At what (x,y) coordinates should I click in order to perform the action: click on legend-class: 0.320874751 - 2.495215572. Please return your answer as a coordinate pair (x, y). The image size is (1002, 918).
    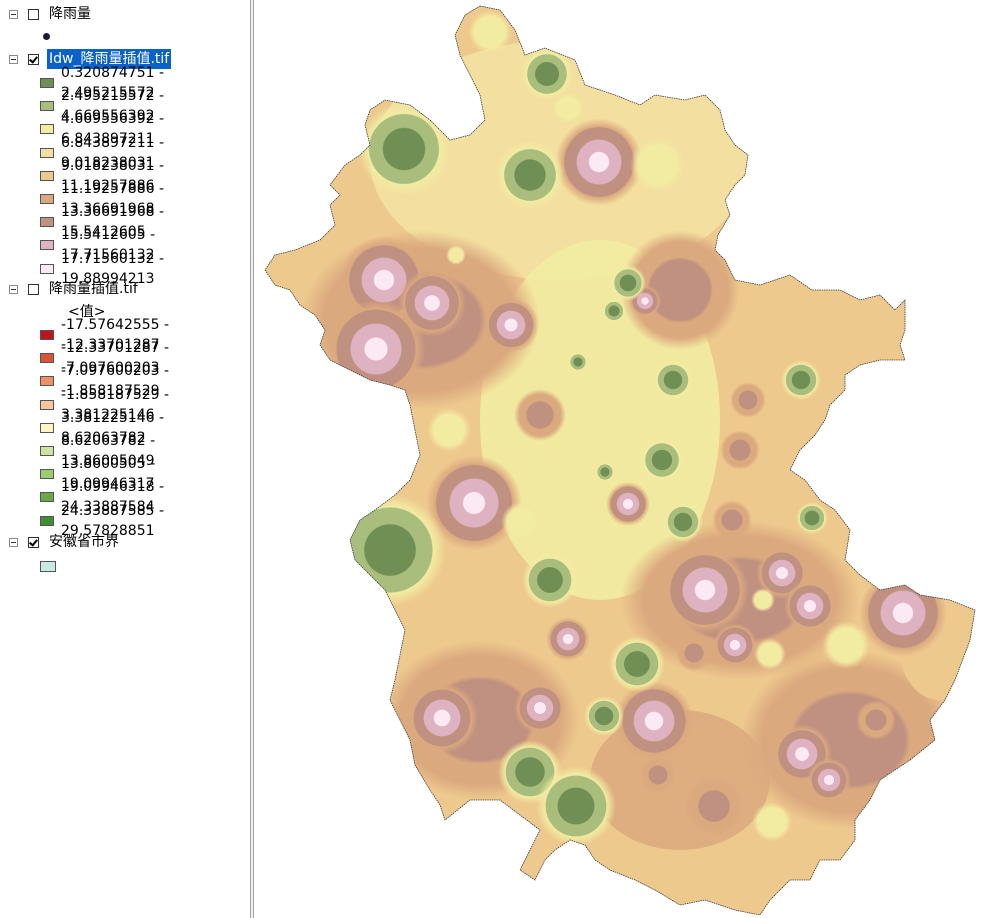
    Looking at the image, I should click on (145, 83).